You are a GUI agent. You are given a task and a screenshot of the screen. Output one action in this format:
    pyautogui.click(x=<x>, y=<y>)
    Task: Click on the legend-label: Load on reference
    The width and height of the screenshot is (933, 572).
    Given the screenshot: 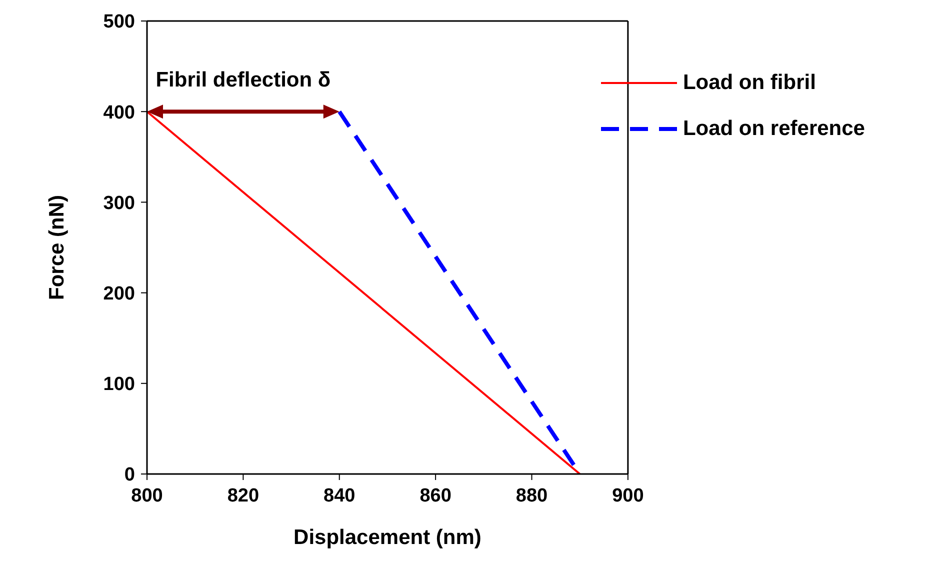 What is the action you would take?
    pyautogui.click(x=773, y=129)
    